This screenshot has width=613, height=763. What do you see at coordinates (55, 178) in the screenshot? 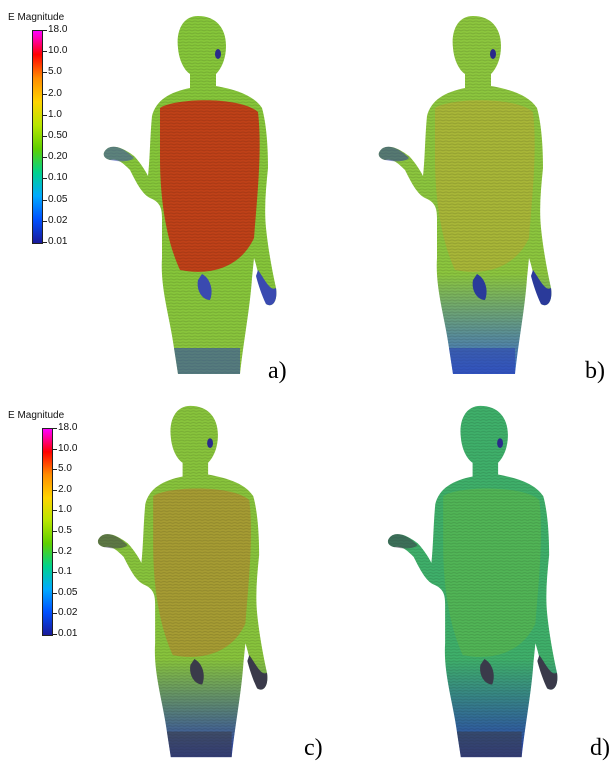
I see `colorbar-tick-label: 0.10` at bounding box center [55, 178].